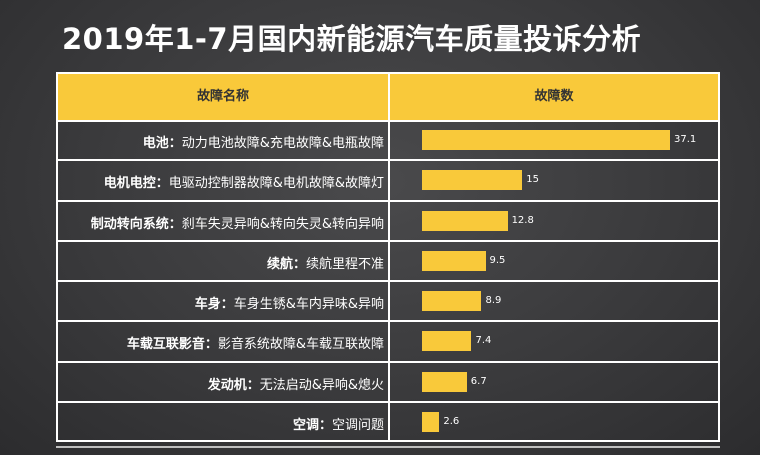  I want to click on header-fault-count: 故障数, so click(554, 96).